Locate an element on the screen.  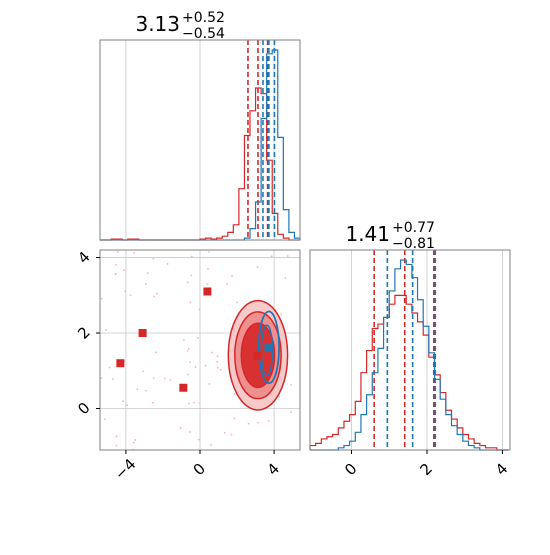
scatter-xtick-label: 4 is located at coordinates (273, 469).